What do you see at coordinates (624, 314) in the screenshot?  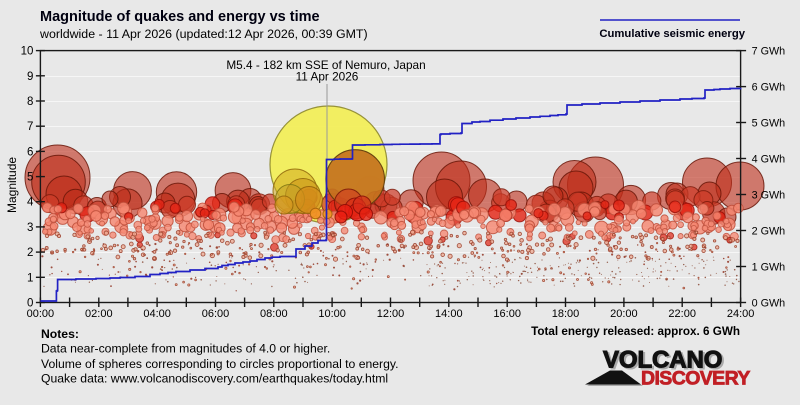 I see `svg-text: 20:00` at bounding box center [624, 314].